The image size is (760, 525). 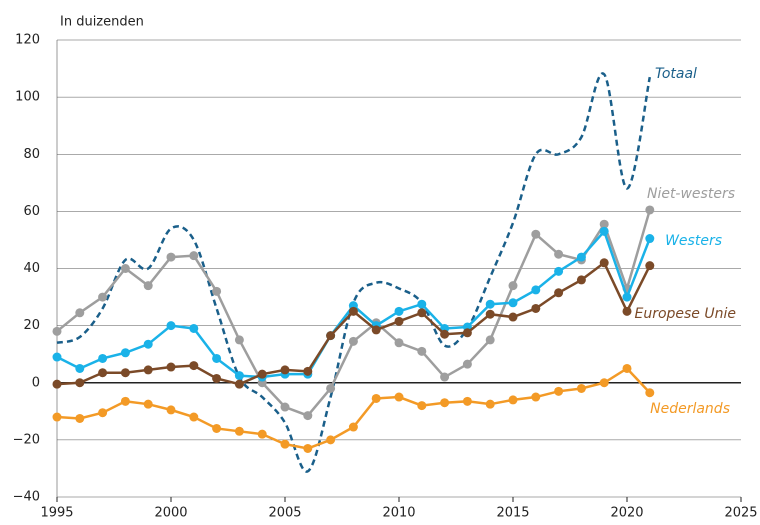 What do you see at coordinates (512, 513) in the screenshot?
I see `x-tick-label: 2015` at bounding box center [512, 513].